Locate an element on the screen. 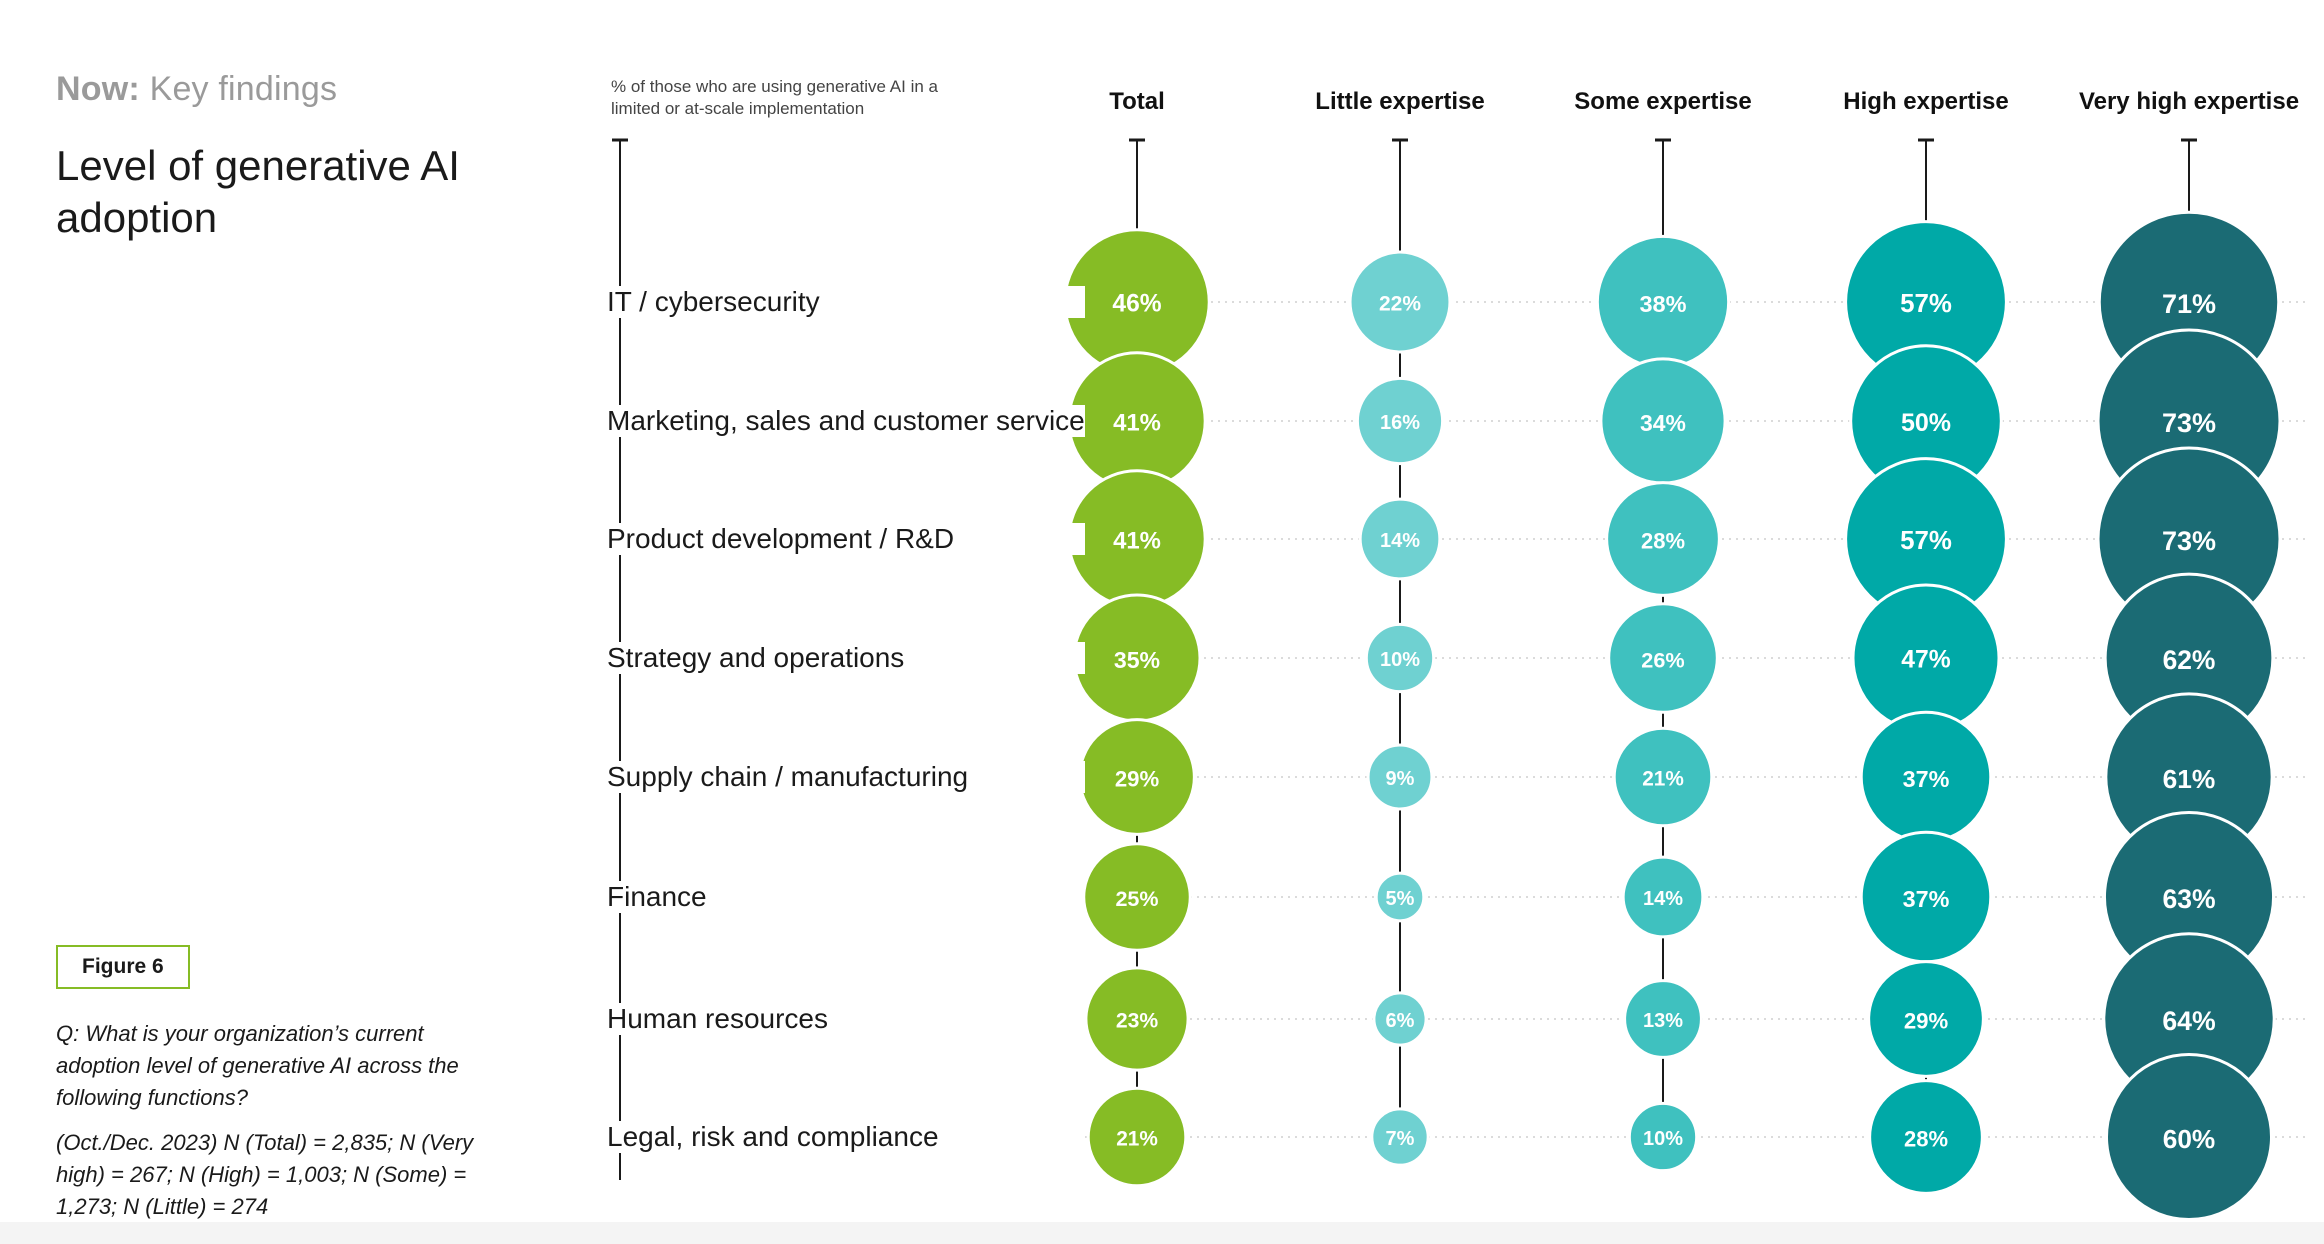  bubble-value-label: 71% is located at coordinates (2189, 304).